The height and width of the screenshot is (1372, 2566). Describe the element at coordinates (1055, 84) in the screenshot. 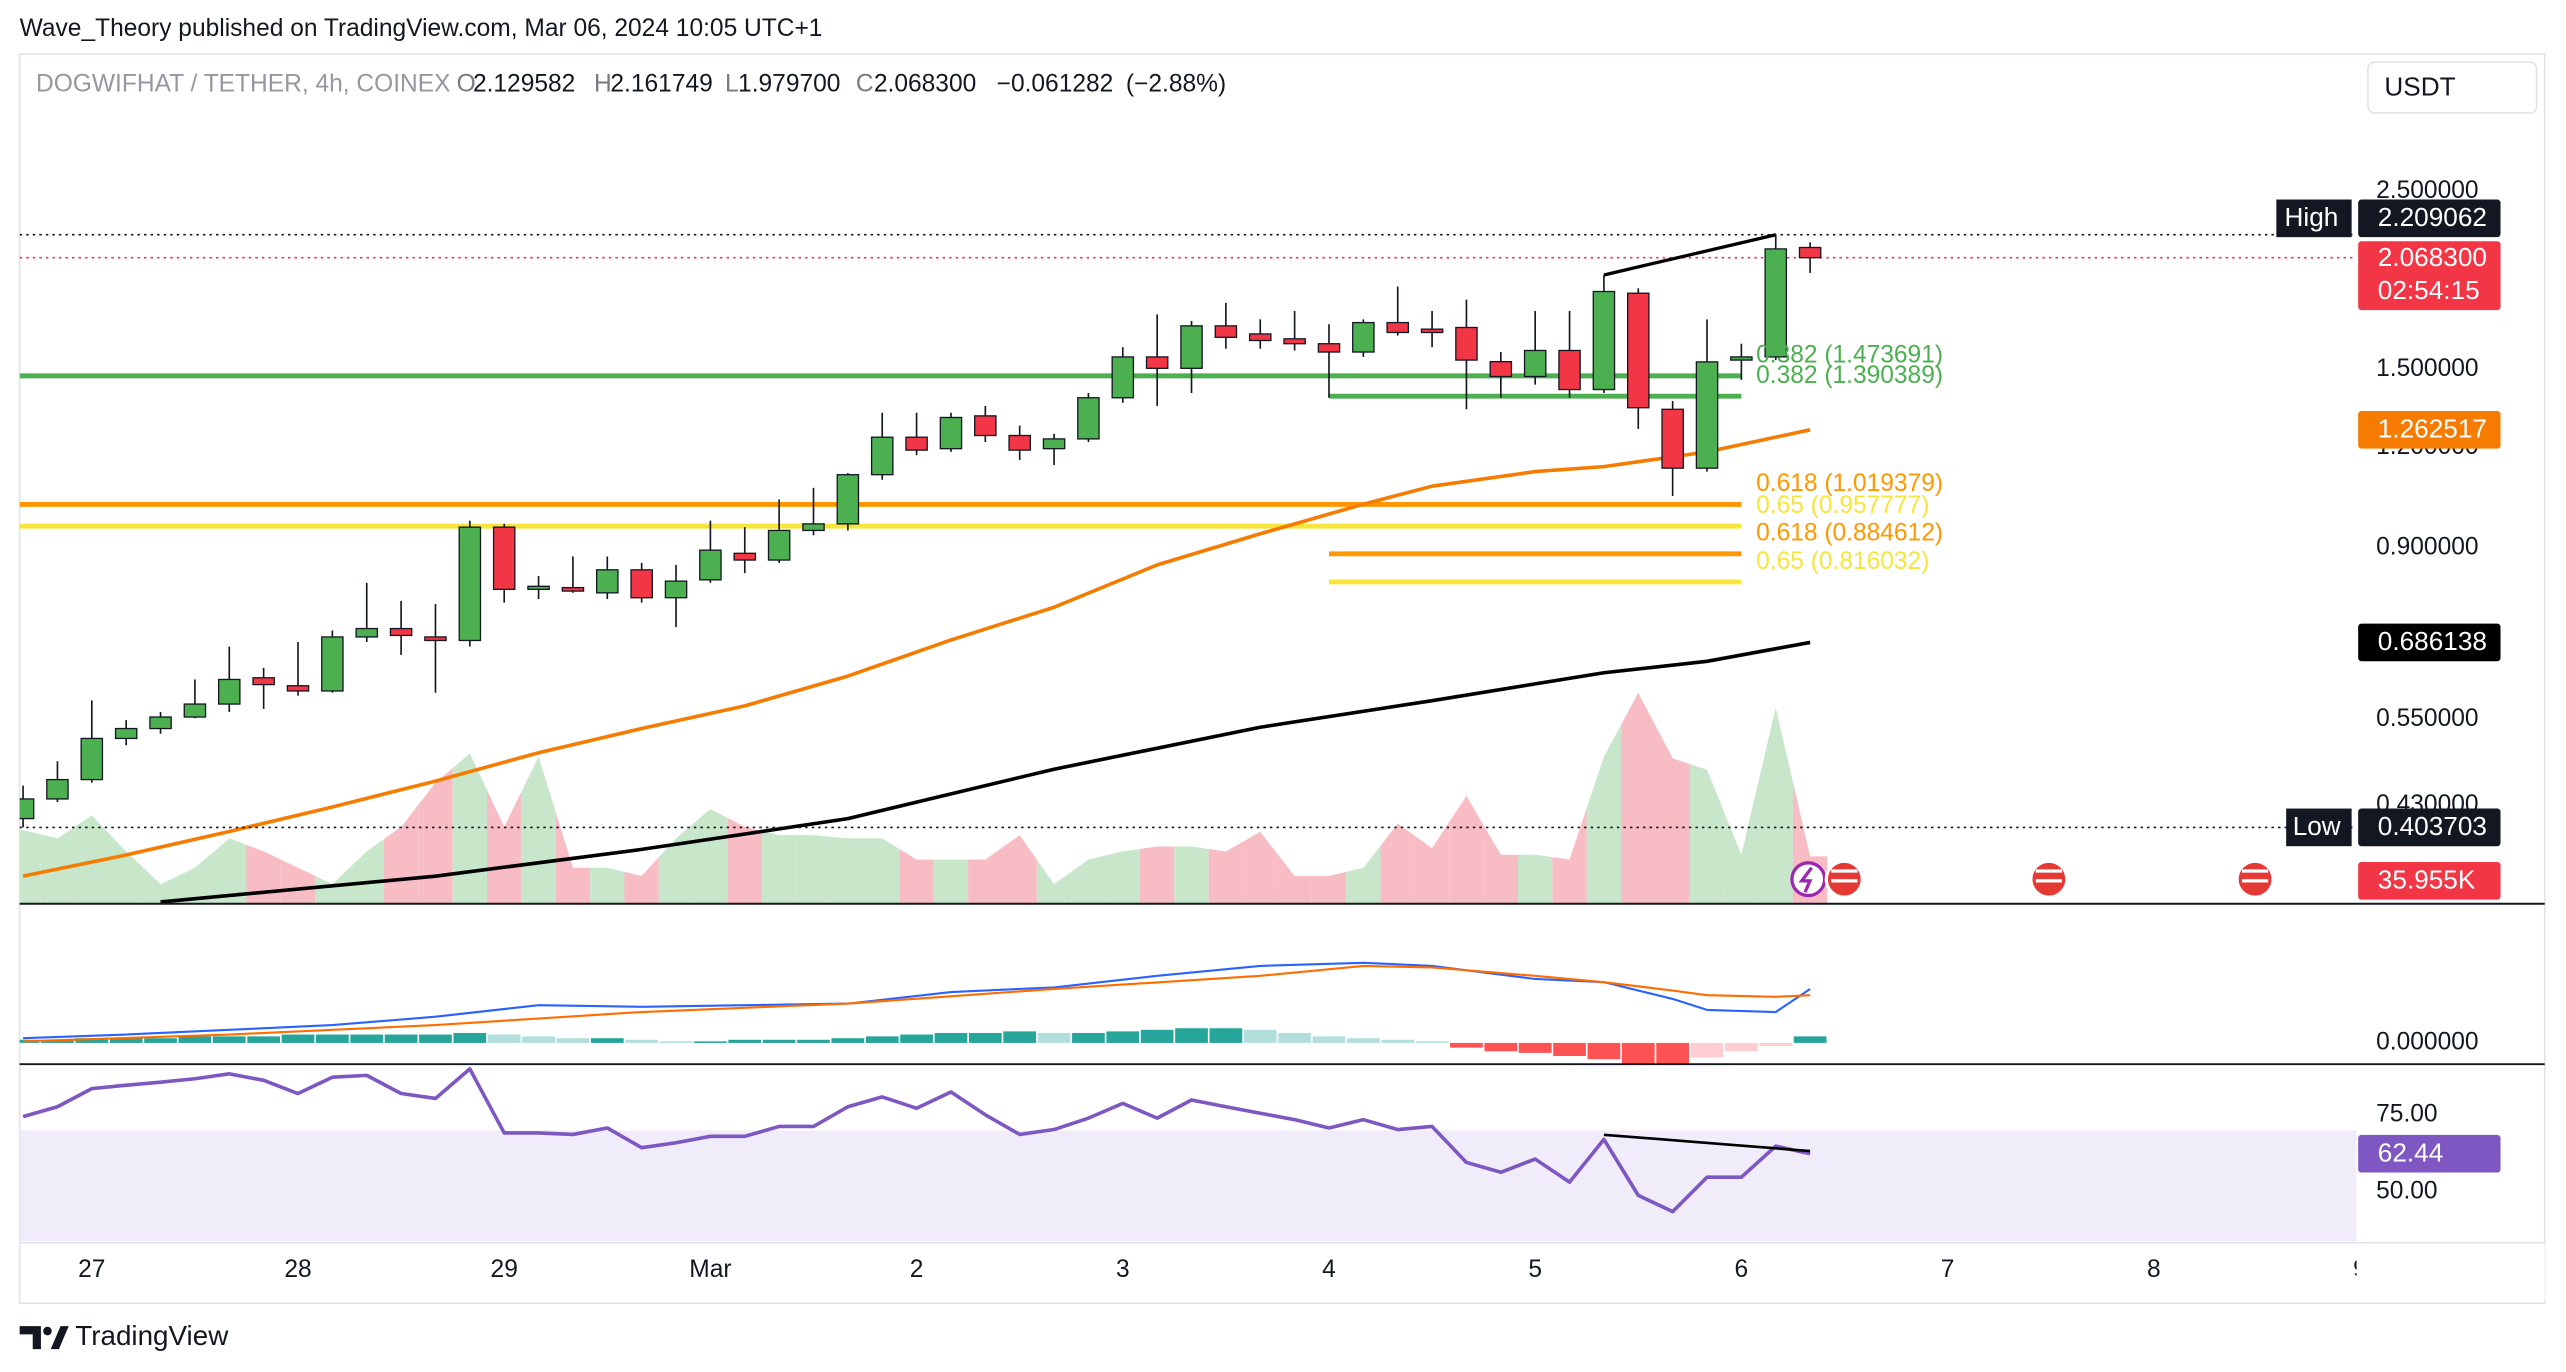

I see `change: −0.061282` at that location.